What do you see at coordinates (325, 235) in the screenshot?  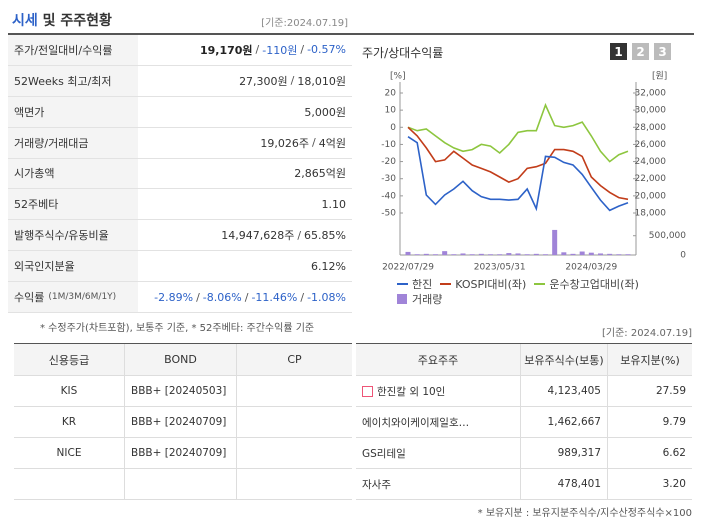 I see `value-part: 65.85%` at bounding box center [325, 235].